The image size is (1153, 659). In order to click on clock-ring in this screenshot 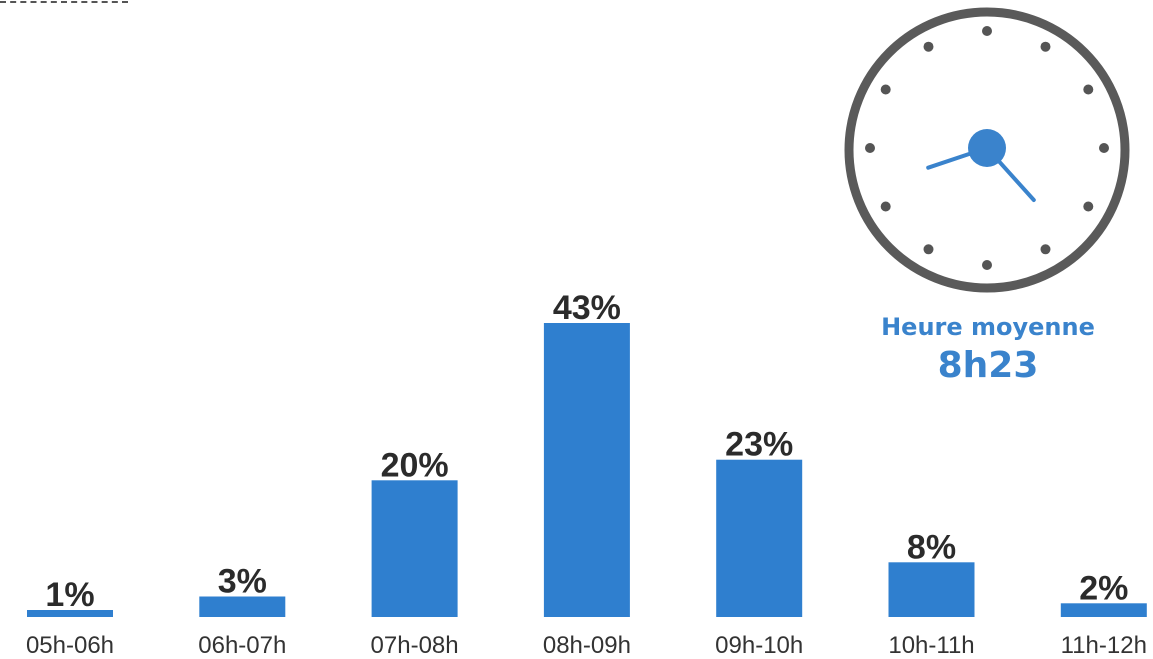, I will do `click(987, 150)`.